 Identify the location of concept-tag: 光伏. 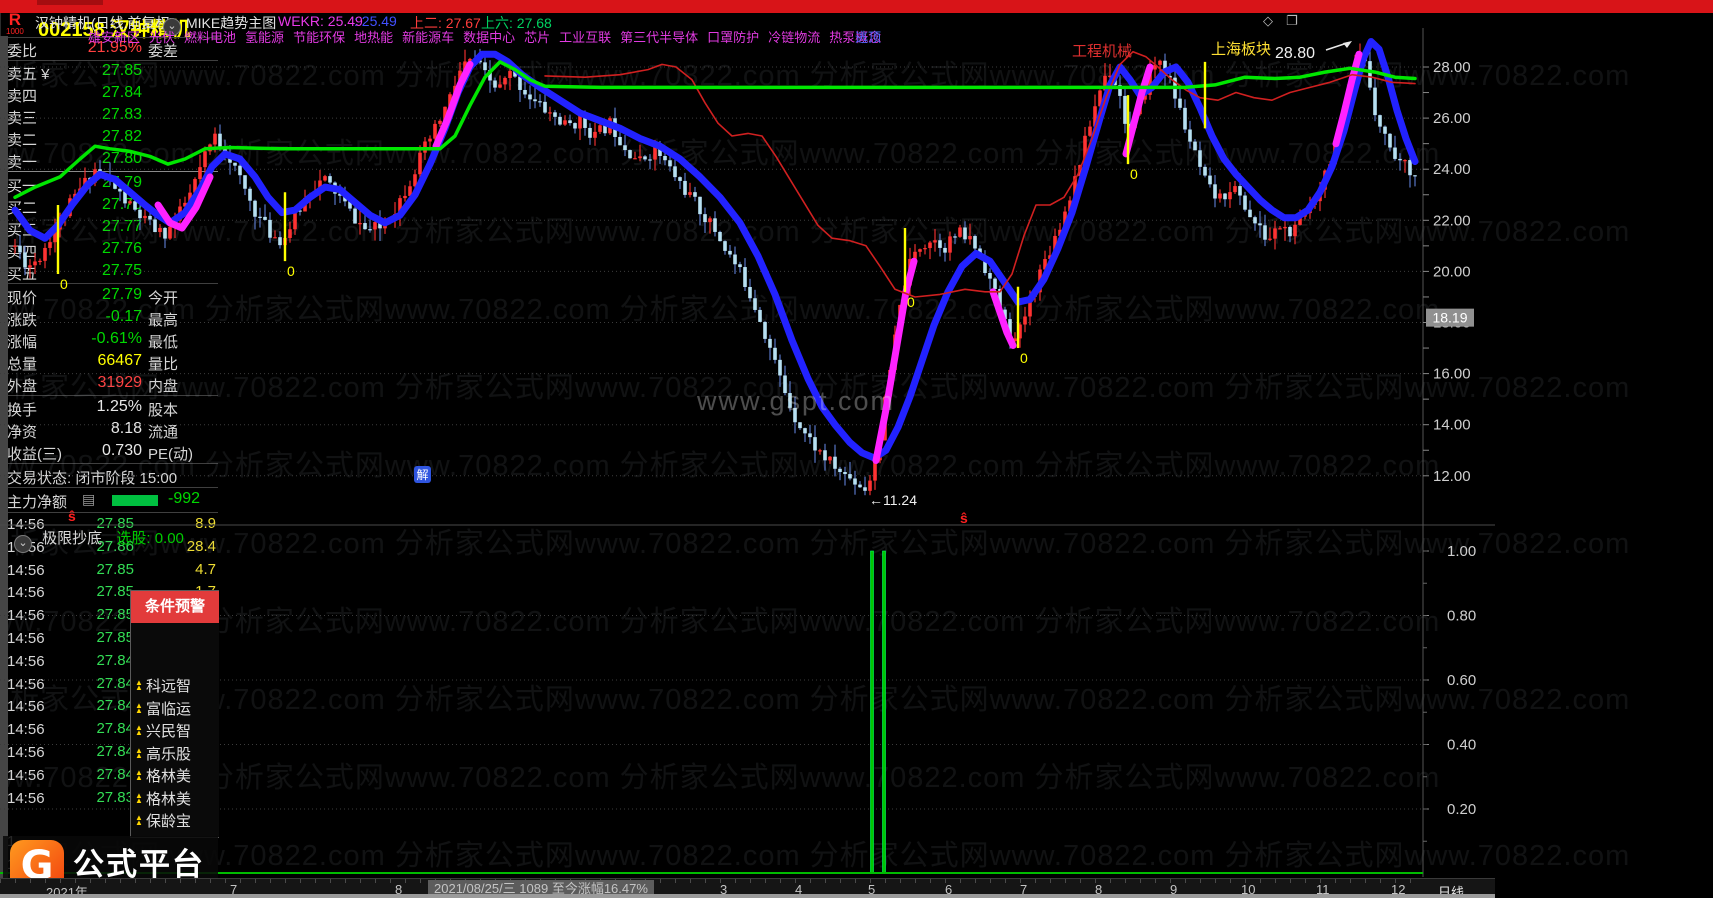
(162, 37).